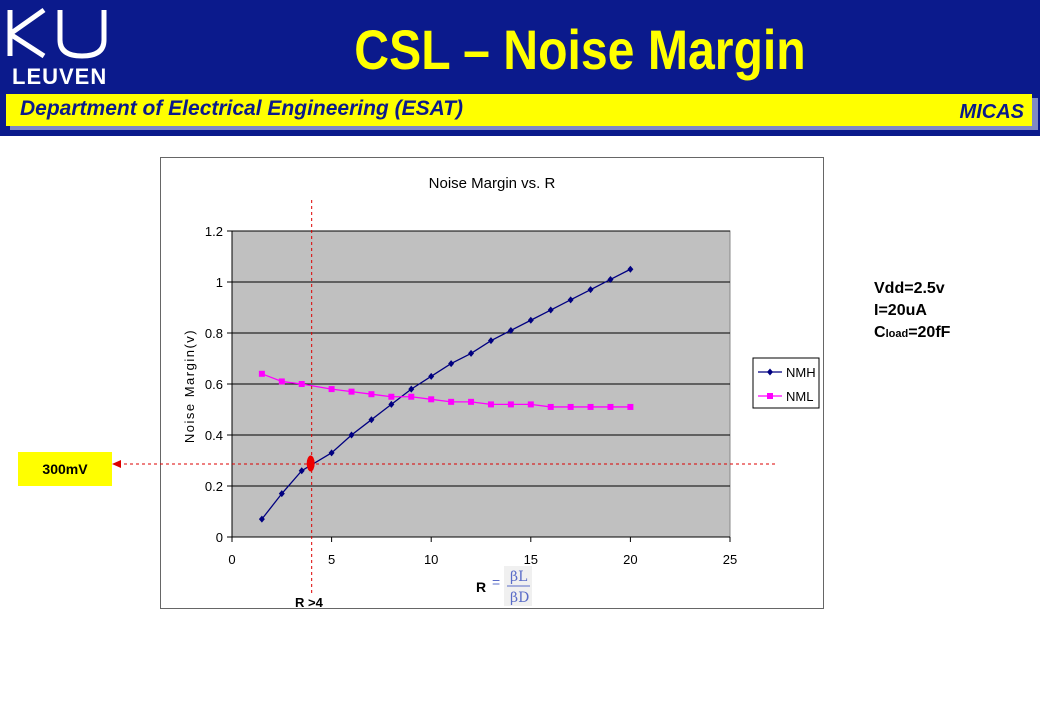 The image size is (1040, 720). What do you see at coordinates (219, 537) in the screenshot?
I see `y-tick-label: 0` at bounding box center [219, 537].